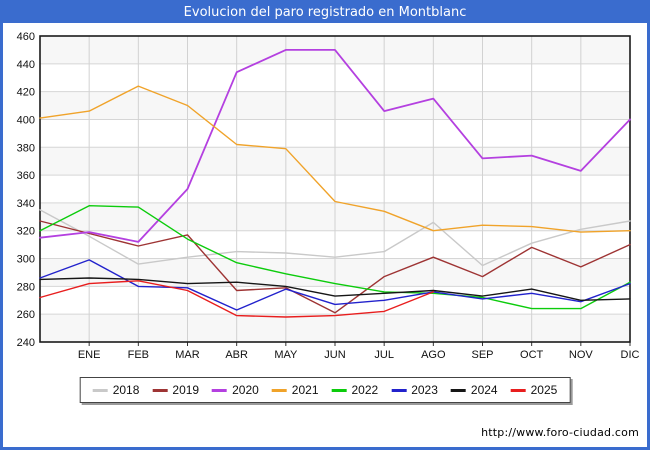 This screenshot has height=450, width=650. What do you see at coordinates (399, 390) in the screenshot?
I see `legend-swatch-2023` at bounding box center [399, 390].